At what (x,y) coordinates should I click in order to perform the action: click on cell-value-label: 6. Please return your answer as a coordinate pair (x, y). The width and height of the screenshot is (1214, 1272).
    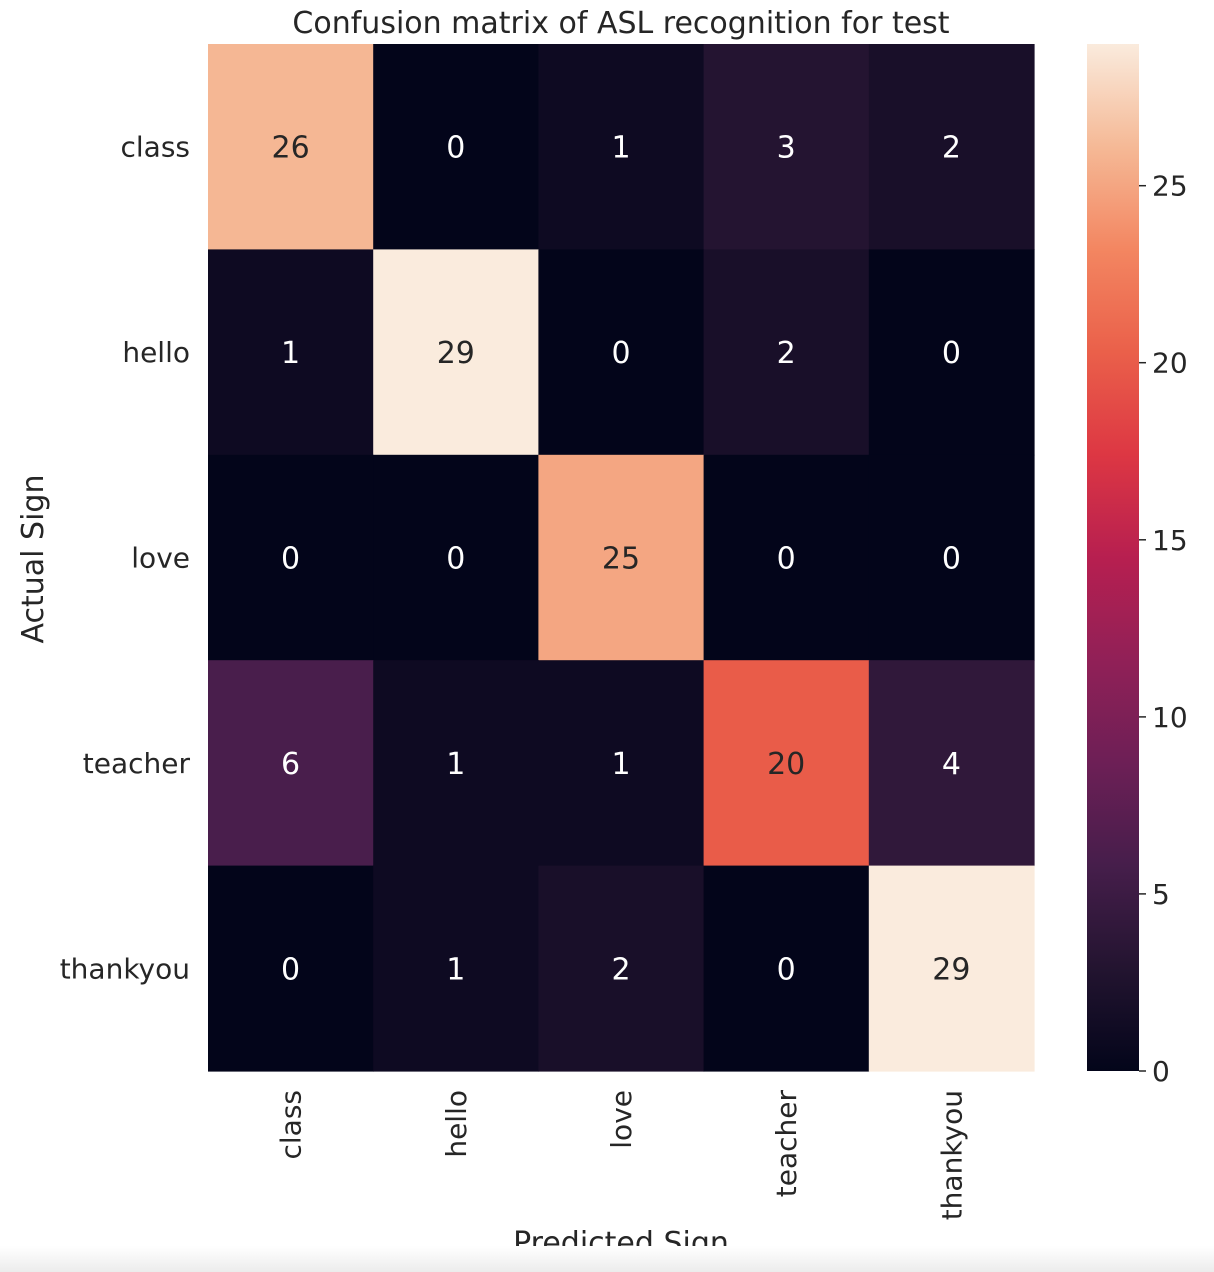
    Looking at the image, I should click on (290, 764).